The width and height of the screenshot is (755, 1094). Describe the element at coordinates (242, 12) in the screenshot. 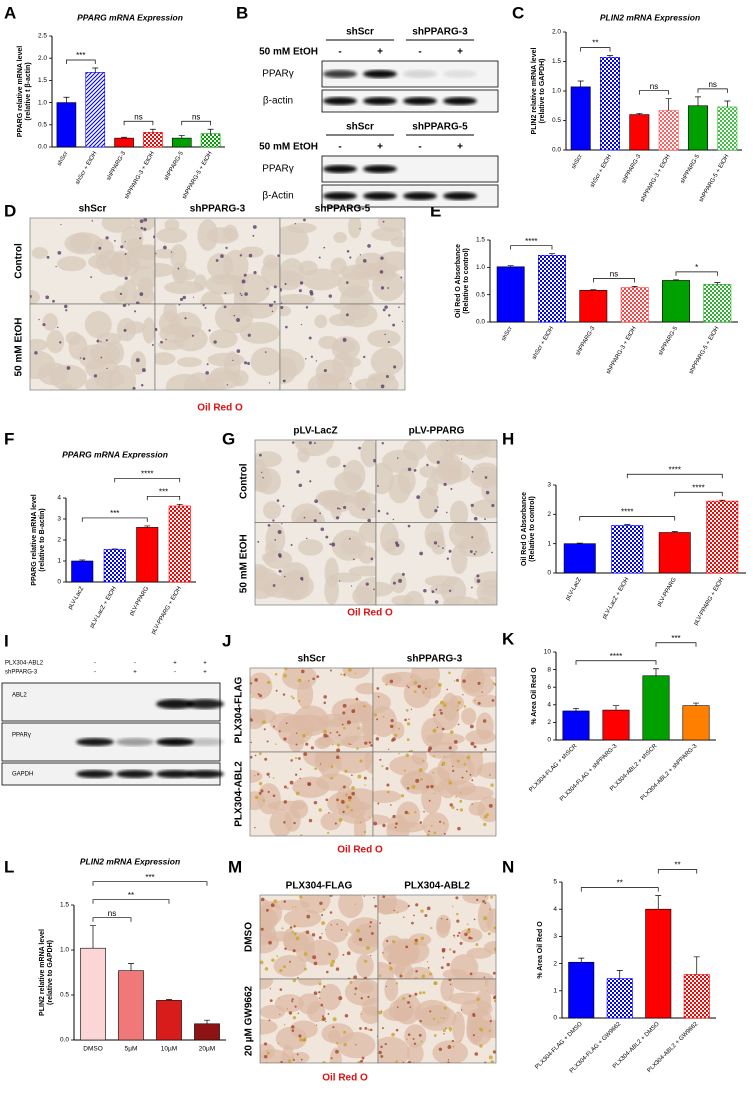

I see `panel-letter: B` at that location.